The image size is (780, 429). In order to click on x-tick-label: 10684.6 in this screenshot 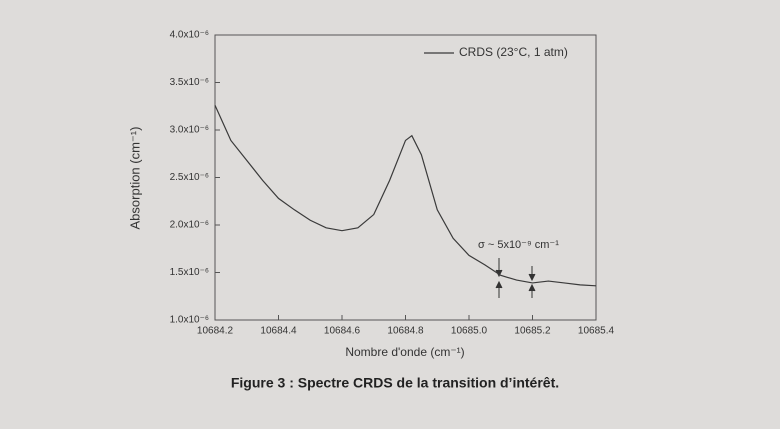, I will do `click(342, 331)`.